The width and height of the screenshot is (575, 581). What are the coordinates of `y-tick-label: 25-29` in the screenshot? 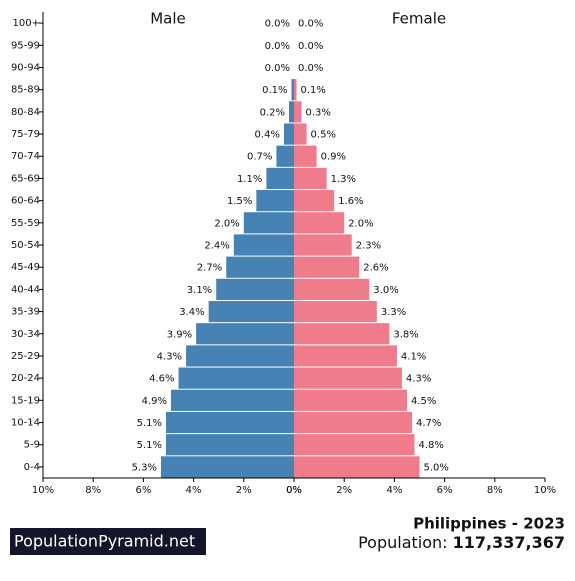 It's located at (25, 356).